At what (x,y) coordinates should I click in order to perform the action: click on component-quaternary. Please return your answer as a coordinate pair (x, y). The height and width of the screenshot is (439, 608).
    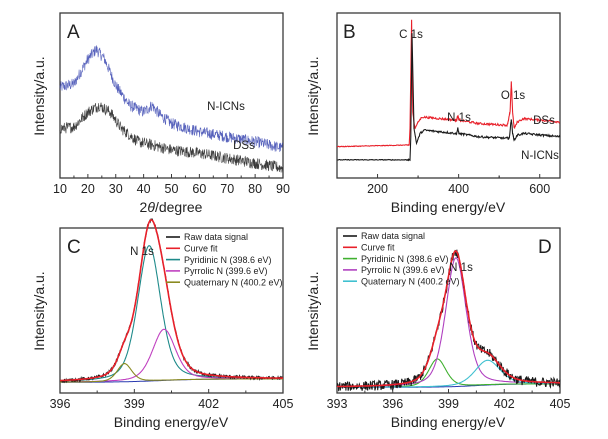
    Looking at the image, I should click on (171, 373).